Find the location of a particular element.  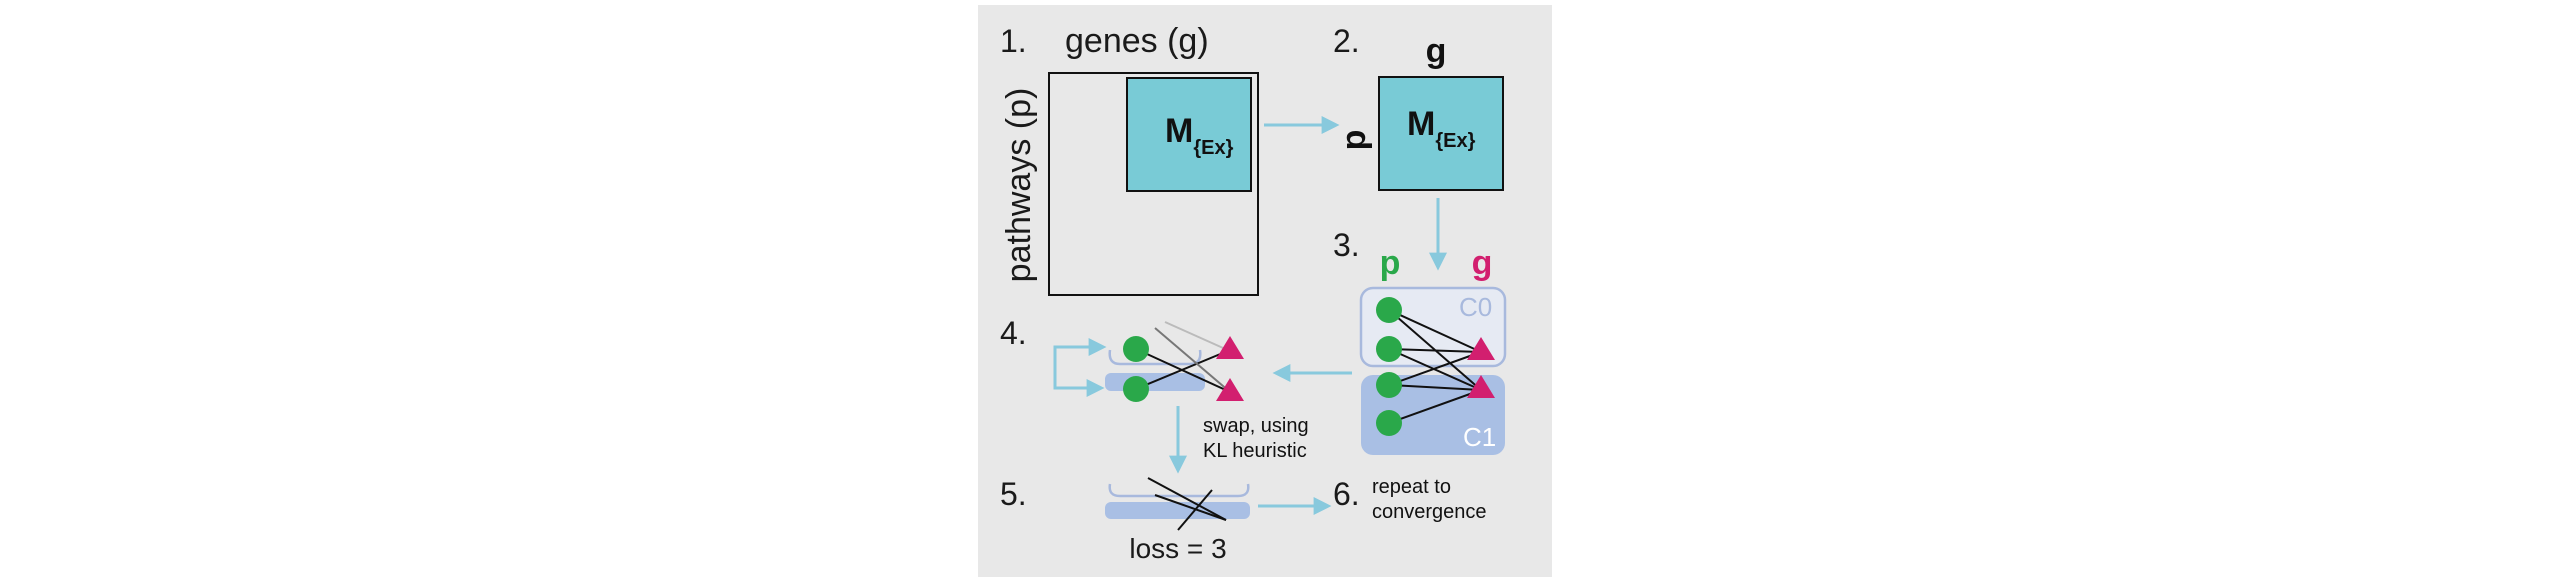

step-2-number: 2. is located at coordinates (1346, 41).